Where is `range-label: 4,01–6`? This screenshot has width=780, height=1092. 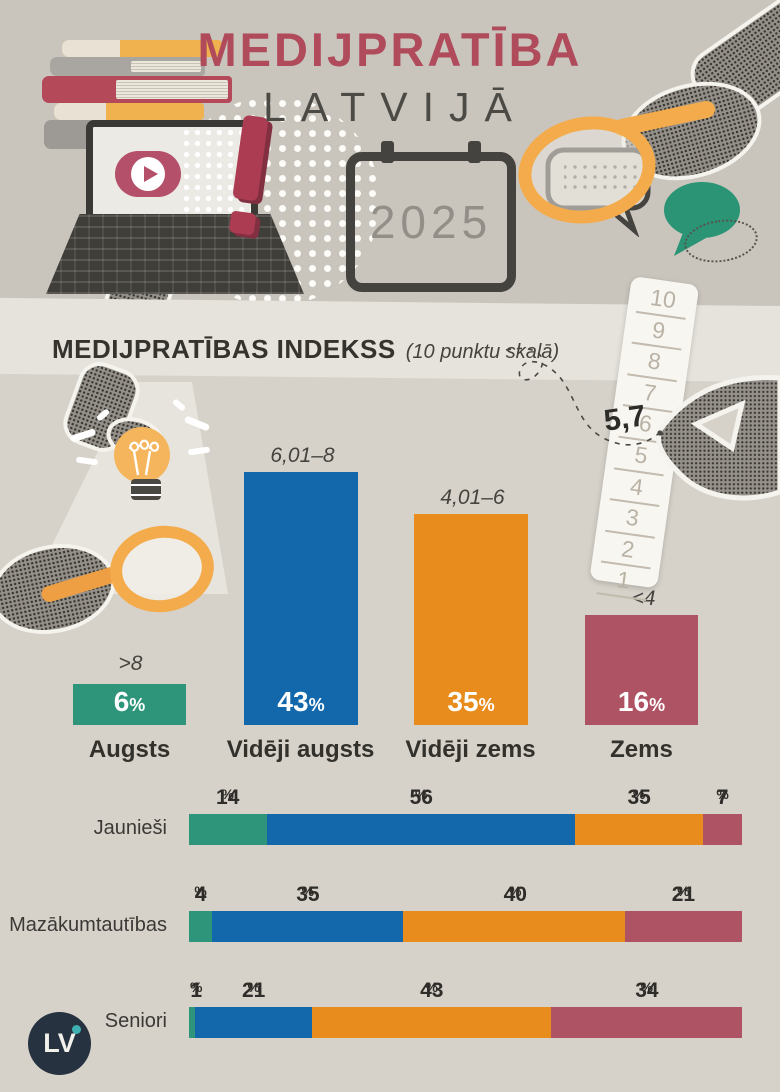 range-label: 4,01–6 is located at coordinates (472, 497).